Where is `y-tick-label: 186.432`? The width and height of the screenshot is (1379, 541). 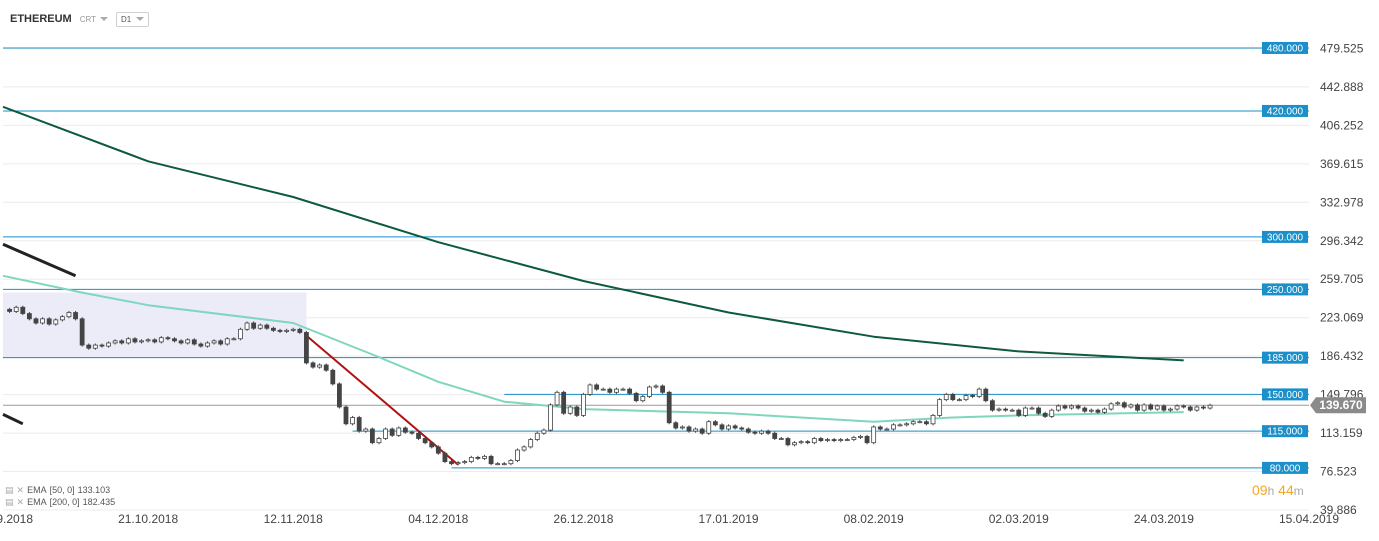
y-tick-label: 186.432 is located at coordinates (1342, 356).